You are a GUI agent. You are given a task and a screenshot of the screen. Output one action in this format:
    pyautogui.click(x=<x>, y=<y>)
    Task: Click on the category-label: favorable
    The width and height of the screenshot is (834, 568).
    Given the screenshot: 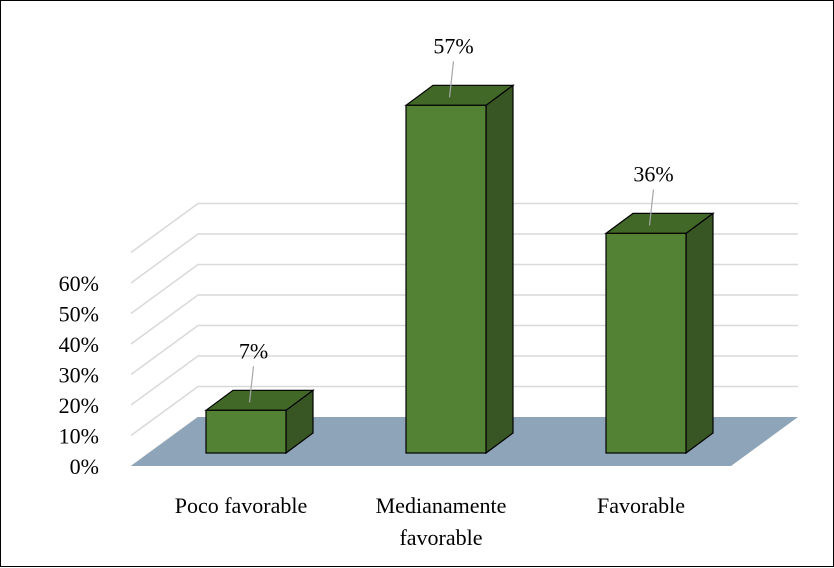 What is the action you would take?
    pyautogui.click(x=440, y=537)
    